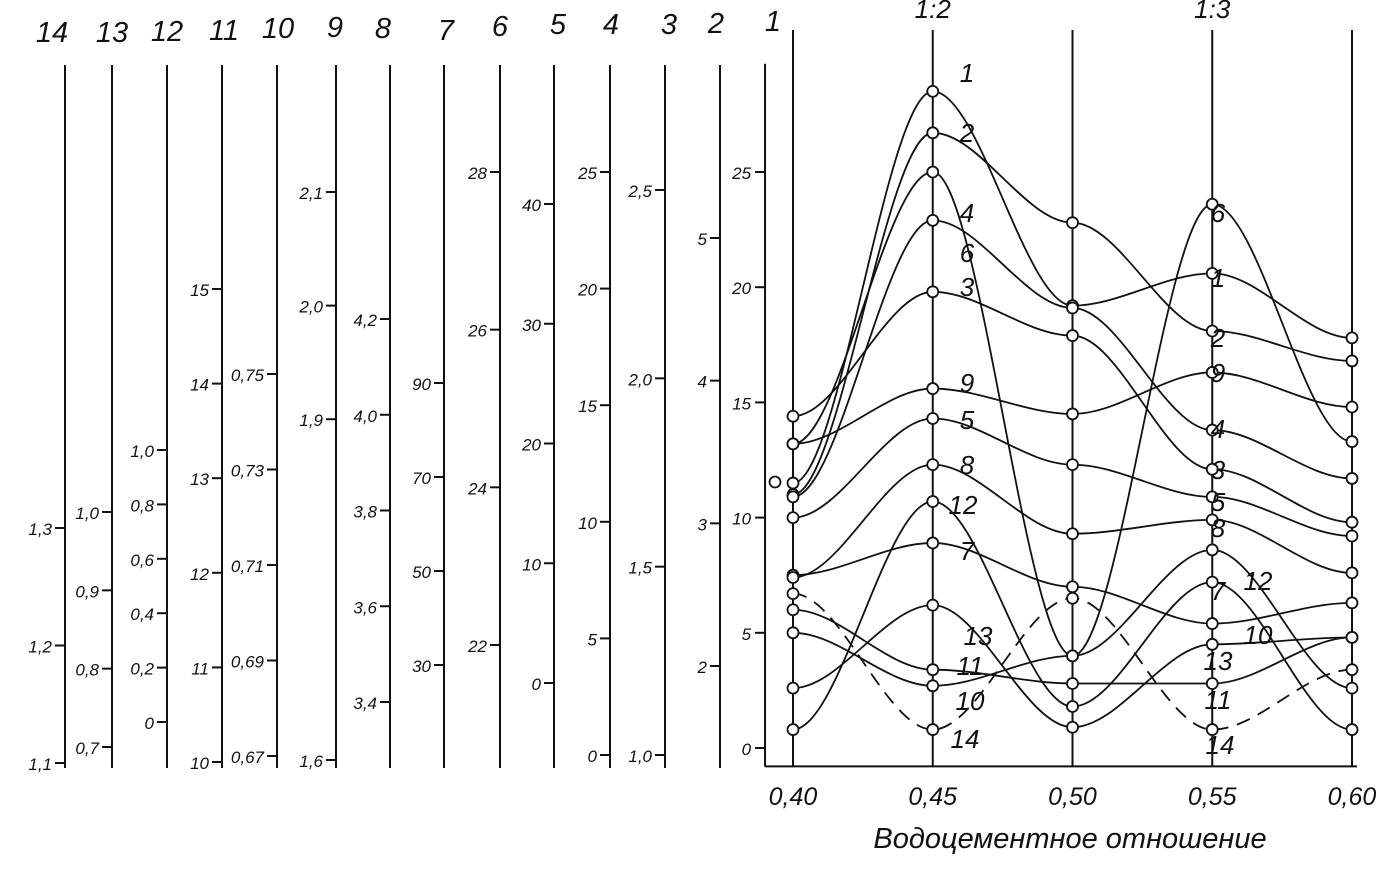 The image size is (1394, 874). What do you see at coordinates (1218, 338) in the screenshot?
I see `series-label-right-2: 2` at bounding box center [1218, 338].